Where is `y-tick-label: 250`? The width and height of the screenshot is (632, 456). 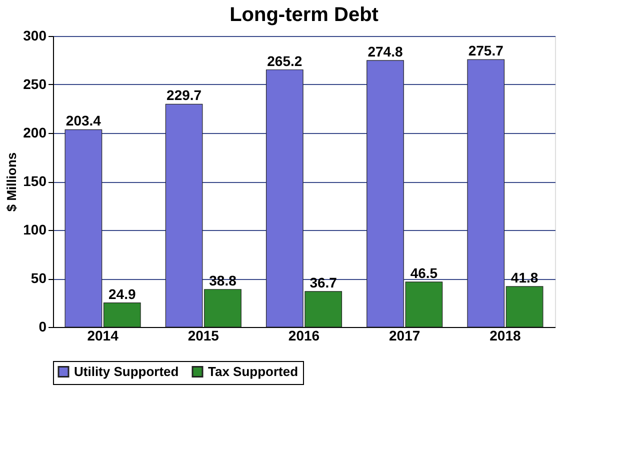
y-tick-label: 250 is located at coordinates (35, 84).